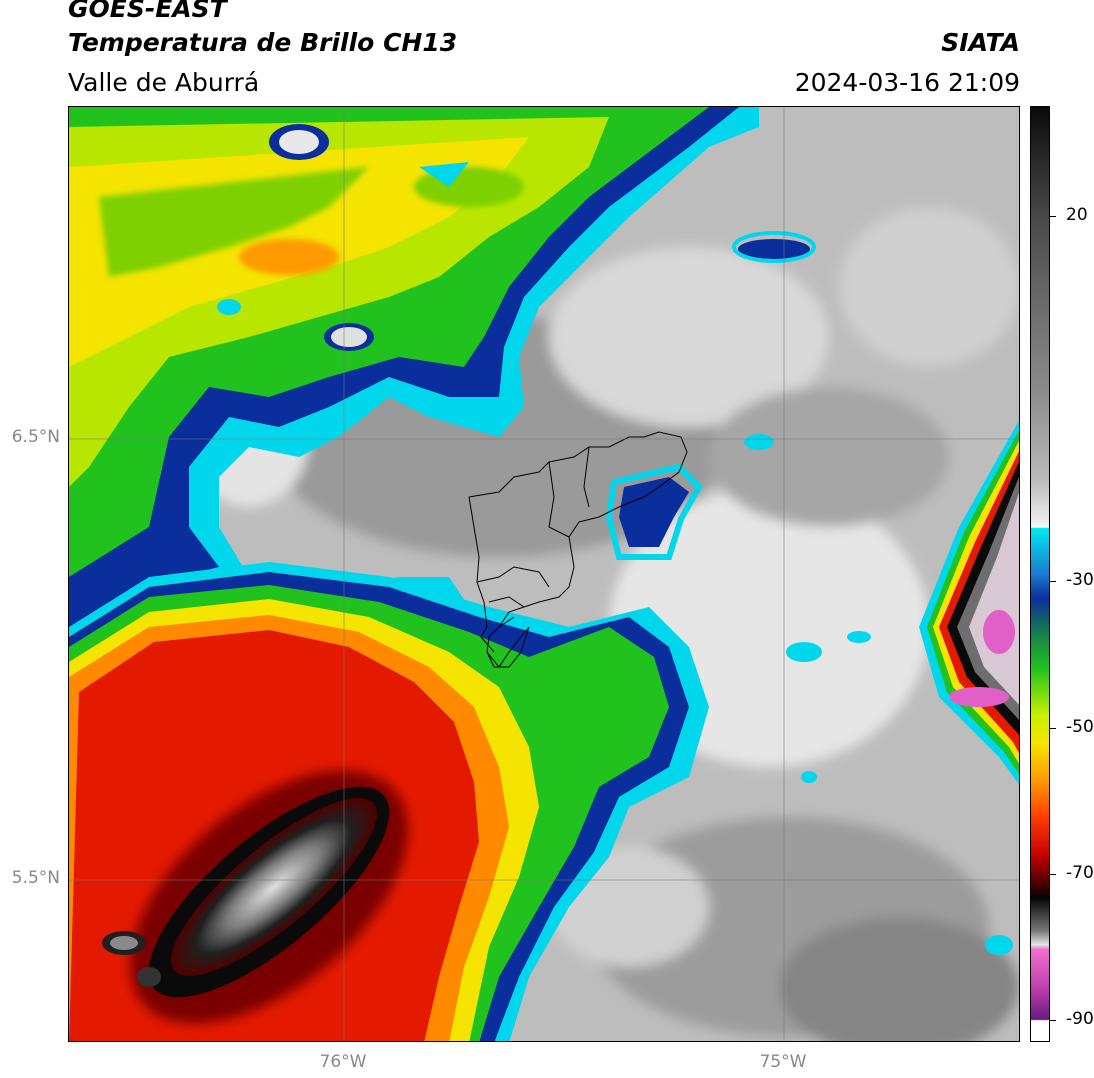  I want to click on colorbar-tick-label: -90, so click(1080, 1019).